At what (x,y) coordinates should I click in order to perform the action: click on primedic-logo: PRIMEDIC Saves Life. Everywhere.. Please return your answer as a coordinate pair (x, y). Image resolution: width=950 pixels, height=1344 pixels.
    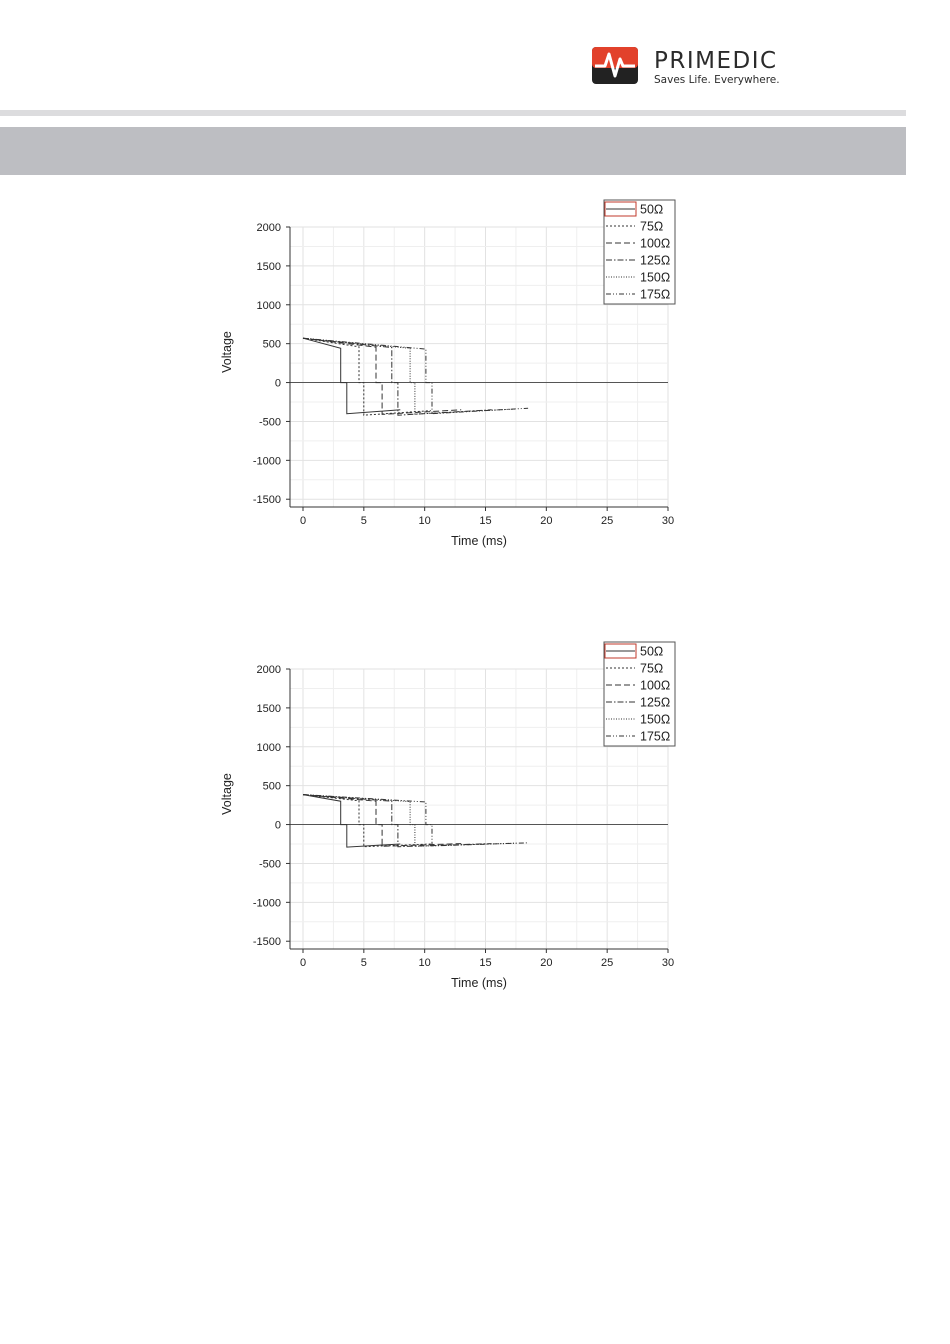
    Looking at the image, I should click on (692, 67).